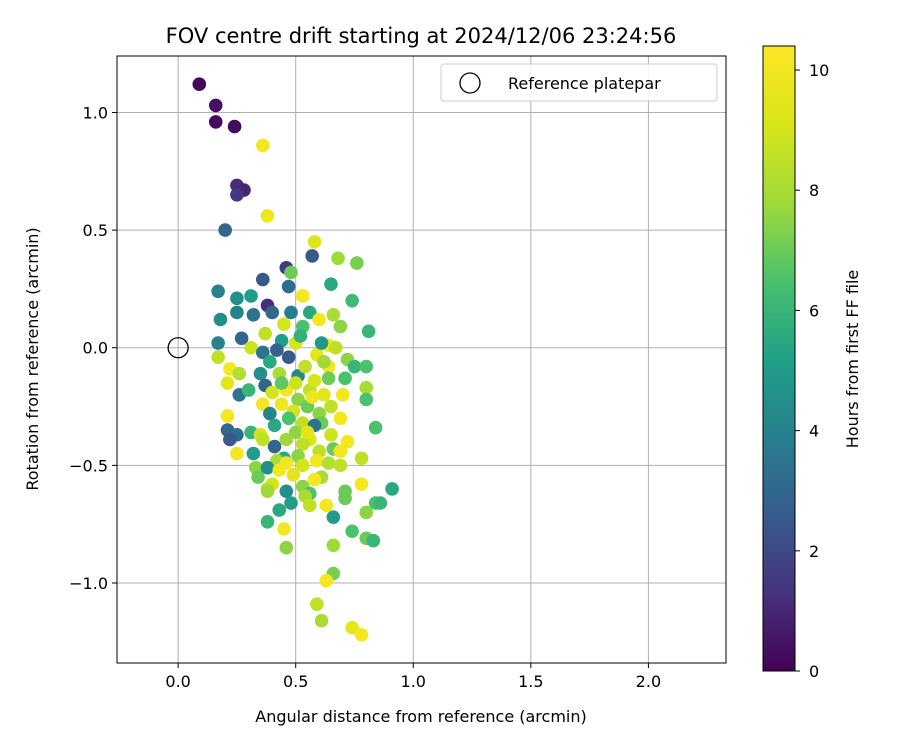 The image size is (900, 750). What do you see at coordinates (295, 681) in the screenshot?
I see `x-tick-label: 0.5` at bounding box center [295, 681].